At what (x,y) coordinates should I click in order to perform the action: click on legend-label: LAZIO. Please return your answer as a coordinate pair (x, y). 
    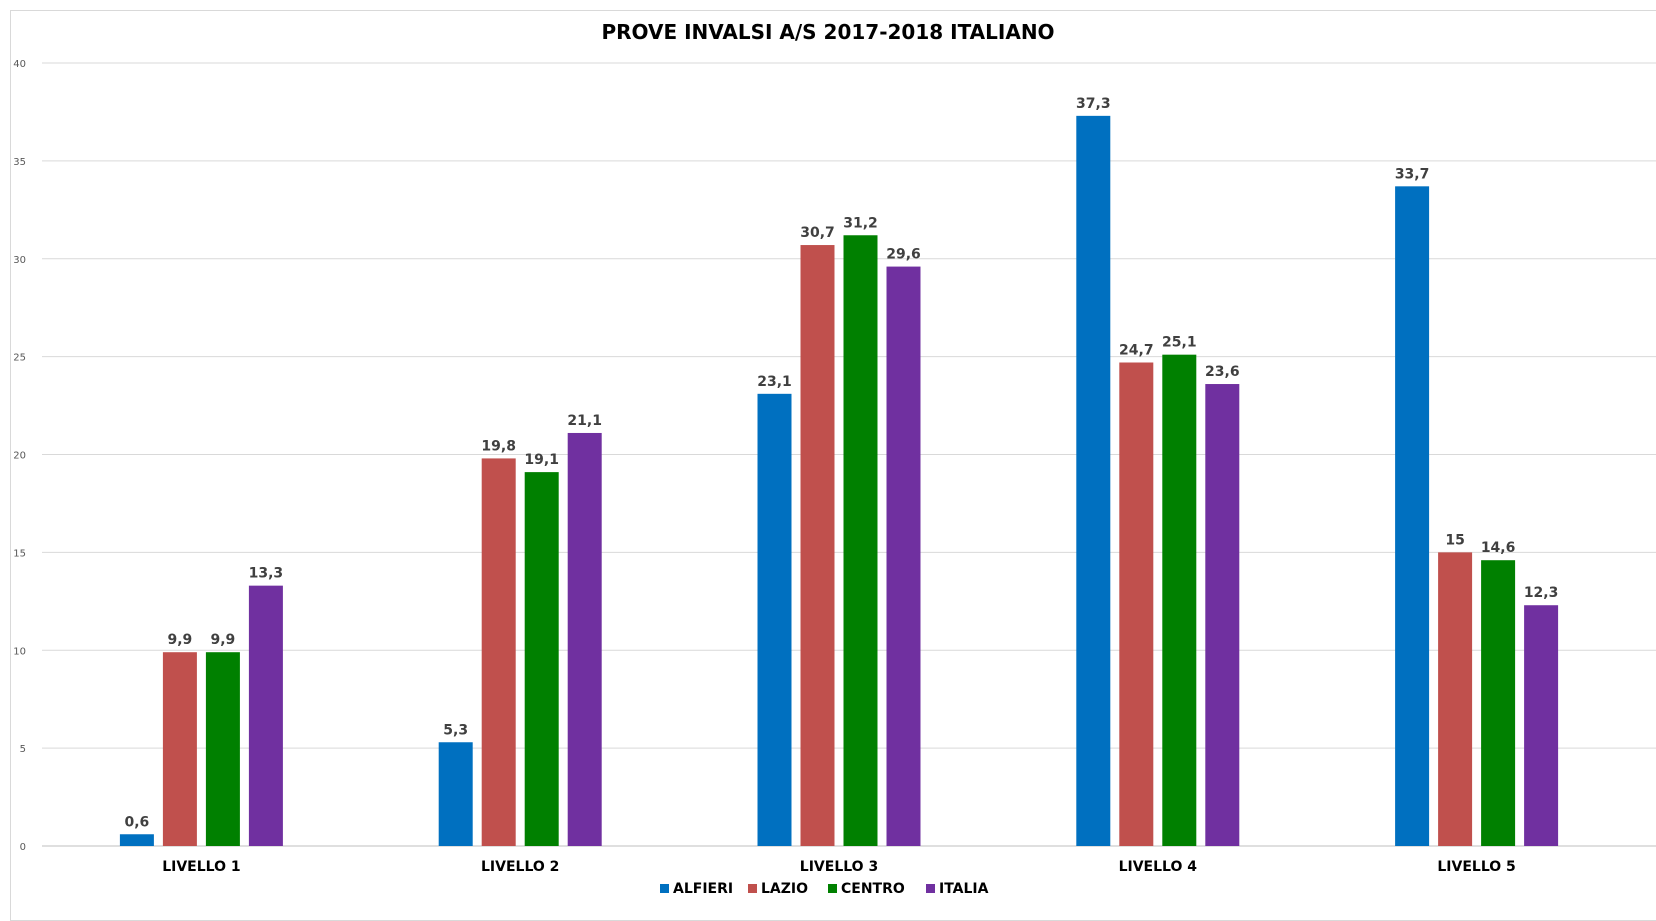
    Looking at the image, I should click on (784, 889).